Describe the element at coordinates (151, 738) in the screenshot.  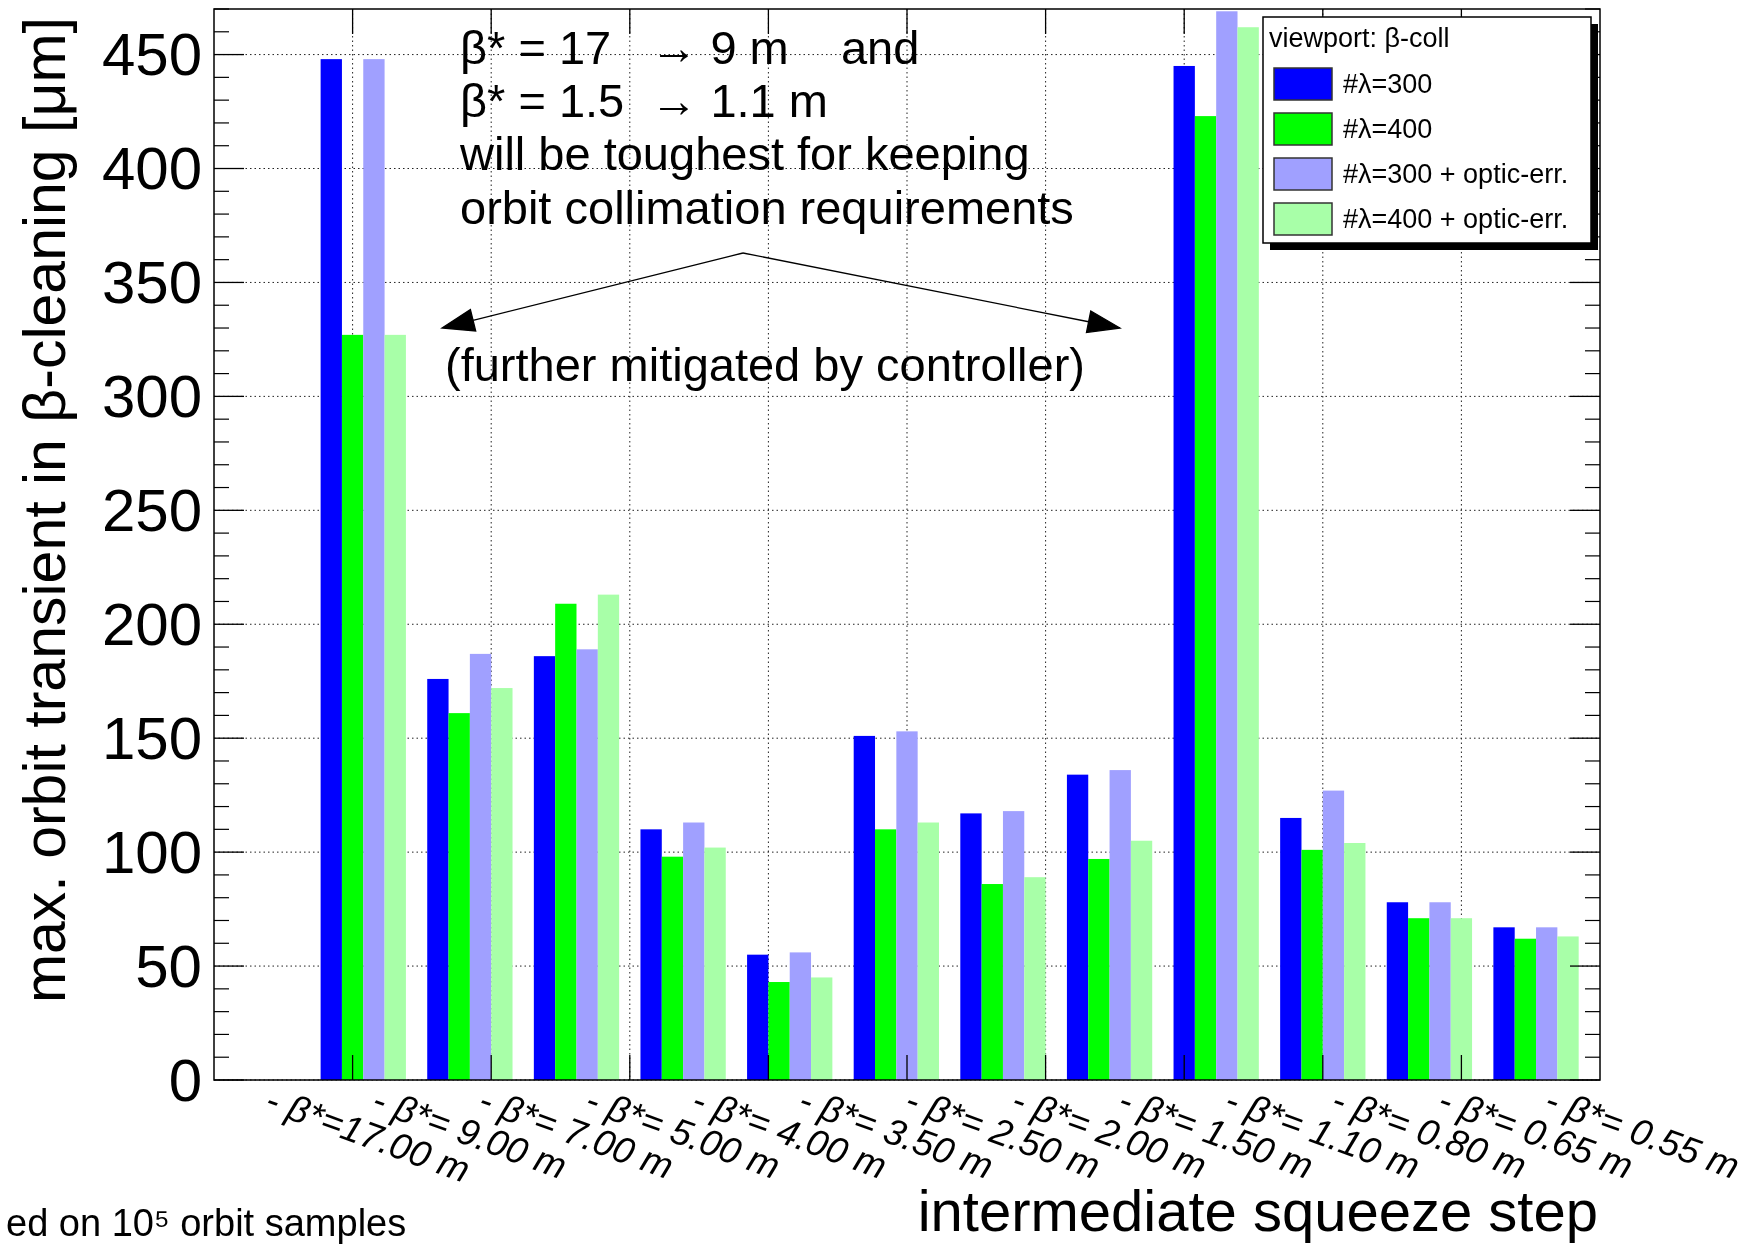
I see `y-tick-label: 150` at that location.